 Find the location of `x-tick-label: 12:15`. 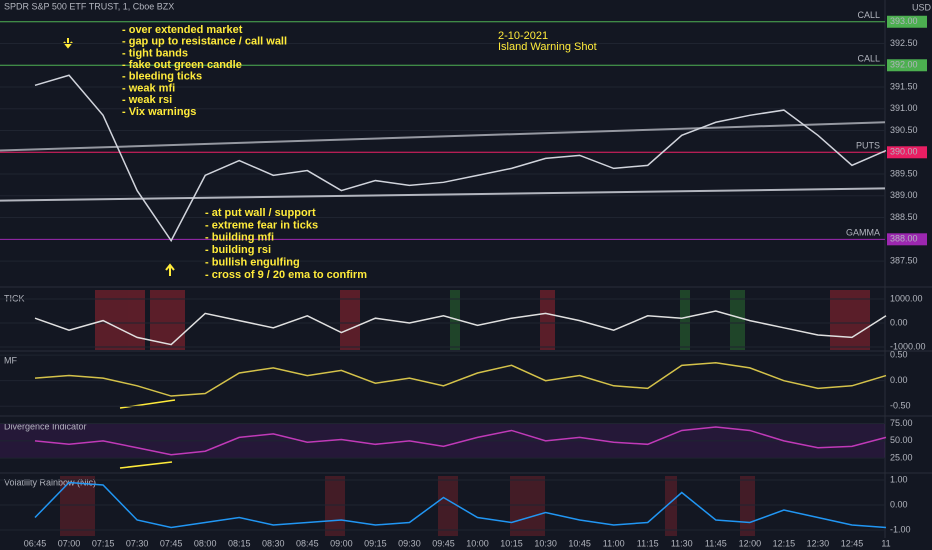

x-tick-label: 12:15 is located at coordinates (784, 543).